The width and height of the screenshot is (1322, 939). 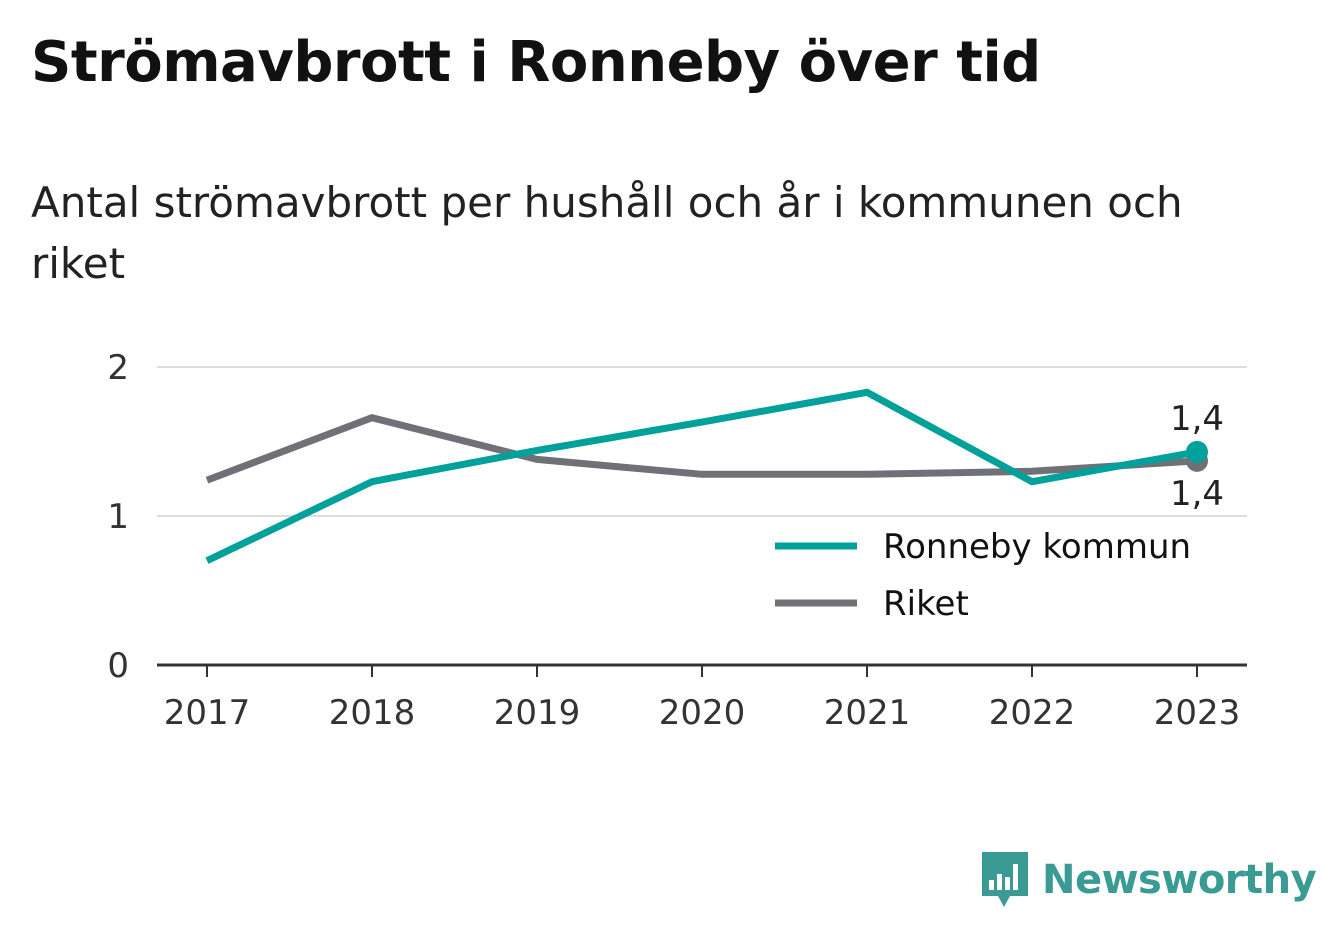 I want to click on legend-box, so click(x=997, y=578).